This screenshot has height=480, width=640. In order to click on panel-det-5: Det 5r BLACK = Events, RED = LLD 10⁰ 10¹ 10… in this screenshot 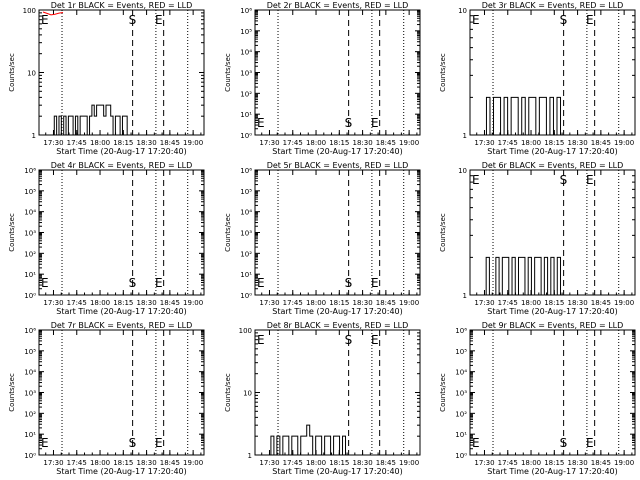, I will do `click(322, 238)`.